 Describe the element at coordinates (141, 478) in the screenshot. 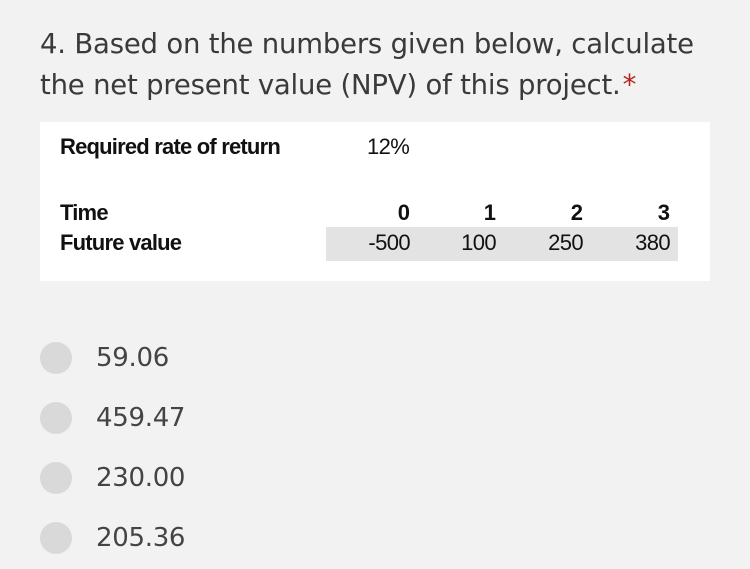

I see `option-label: 230.00` at that location.